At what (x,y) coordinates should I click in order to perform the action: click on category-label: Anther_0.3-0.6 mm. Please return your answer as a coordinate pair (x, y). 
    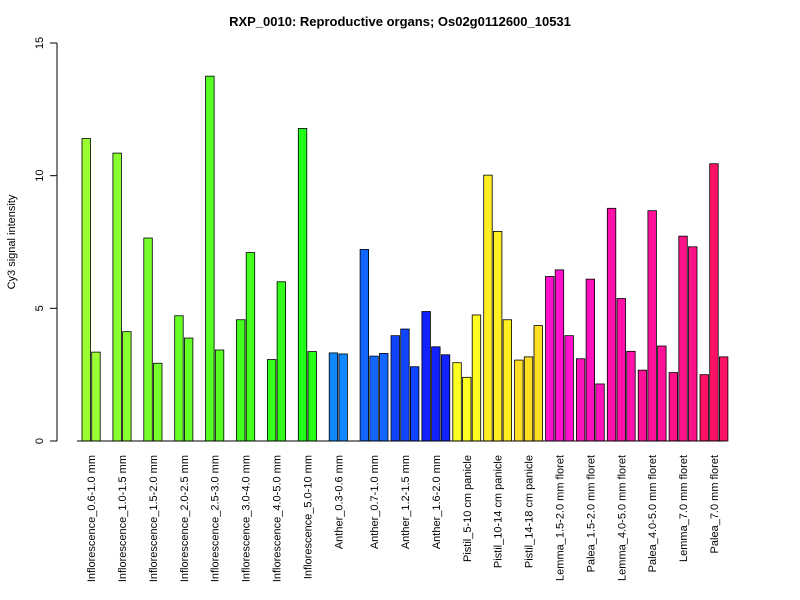
    Looking at the image, I should click on (339, 502).